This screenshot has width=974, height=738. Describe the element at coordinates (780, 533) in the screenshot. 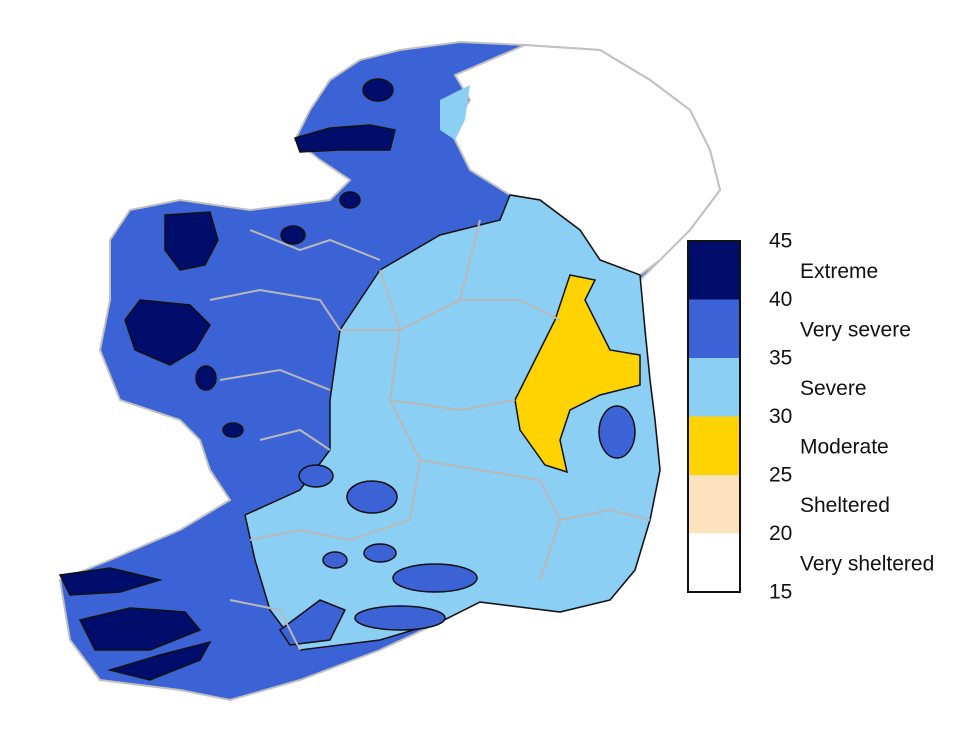

I see `legend-tick-label: 20` at that location.